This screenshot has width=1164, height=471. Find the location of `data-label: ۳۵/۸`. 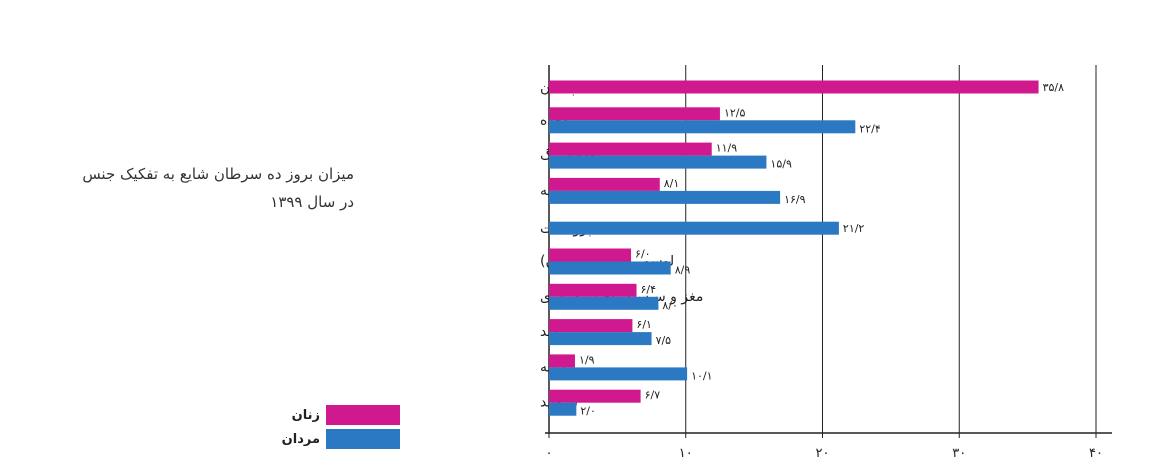

data-label: ۳۵/۸ is located at coordinates (1054, 87).